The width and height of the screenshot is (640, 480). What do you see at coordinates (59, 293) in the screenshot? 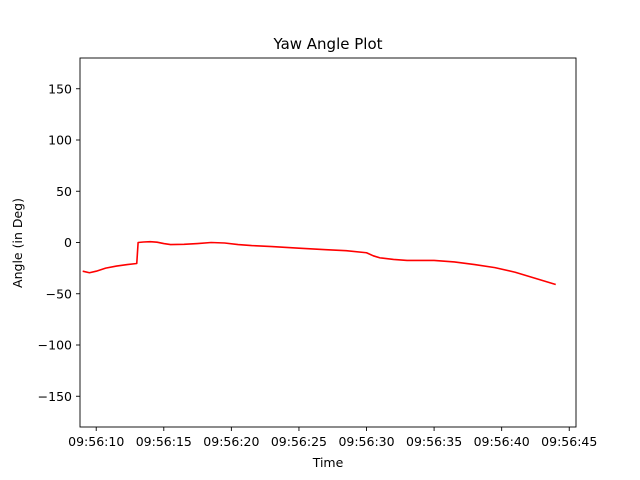
I see `y-tick-label: −50` at bounding box center [59, 293].